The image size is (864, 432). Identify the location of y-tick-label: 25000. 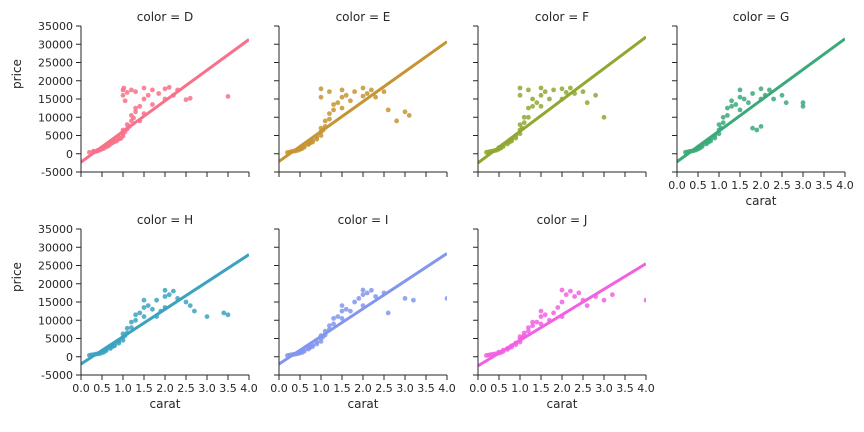
(55, 266).